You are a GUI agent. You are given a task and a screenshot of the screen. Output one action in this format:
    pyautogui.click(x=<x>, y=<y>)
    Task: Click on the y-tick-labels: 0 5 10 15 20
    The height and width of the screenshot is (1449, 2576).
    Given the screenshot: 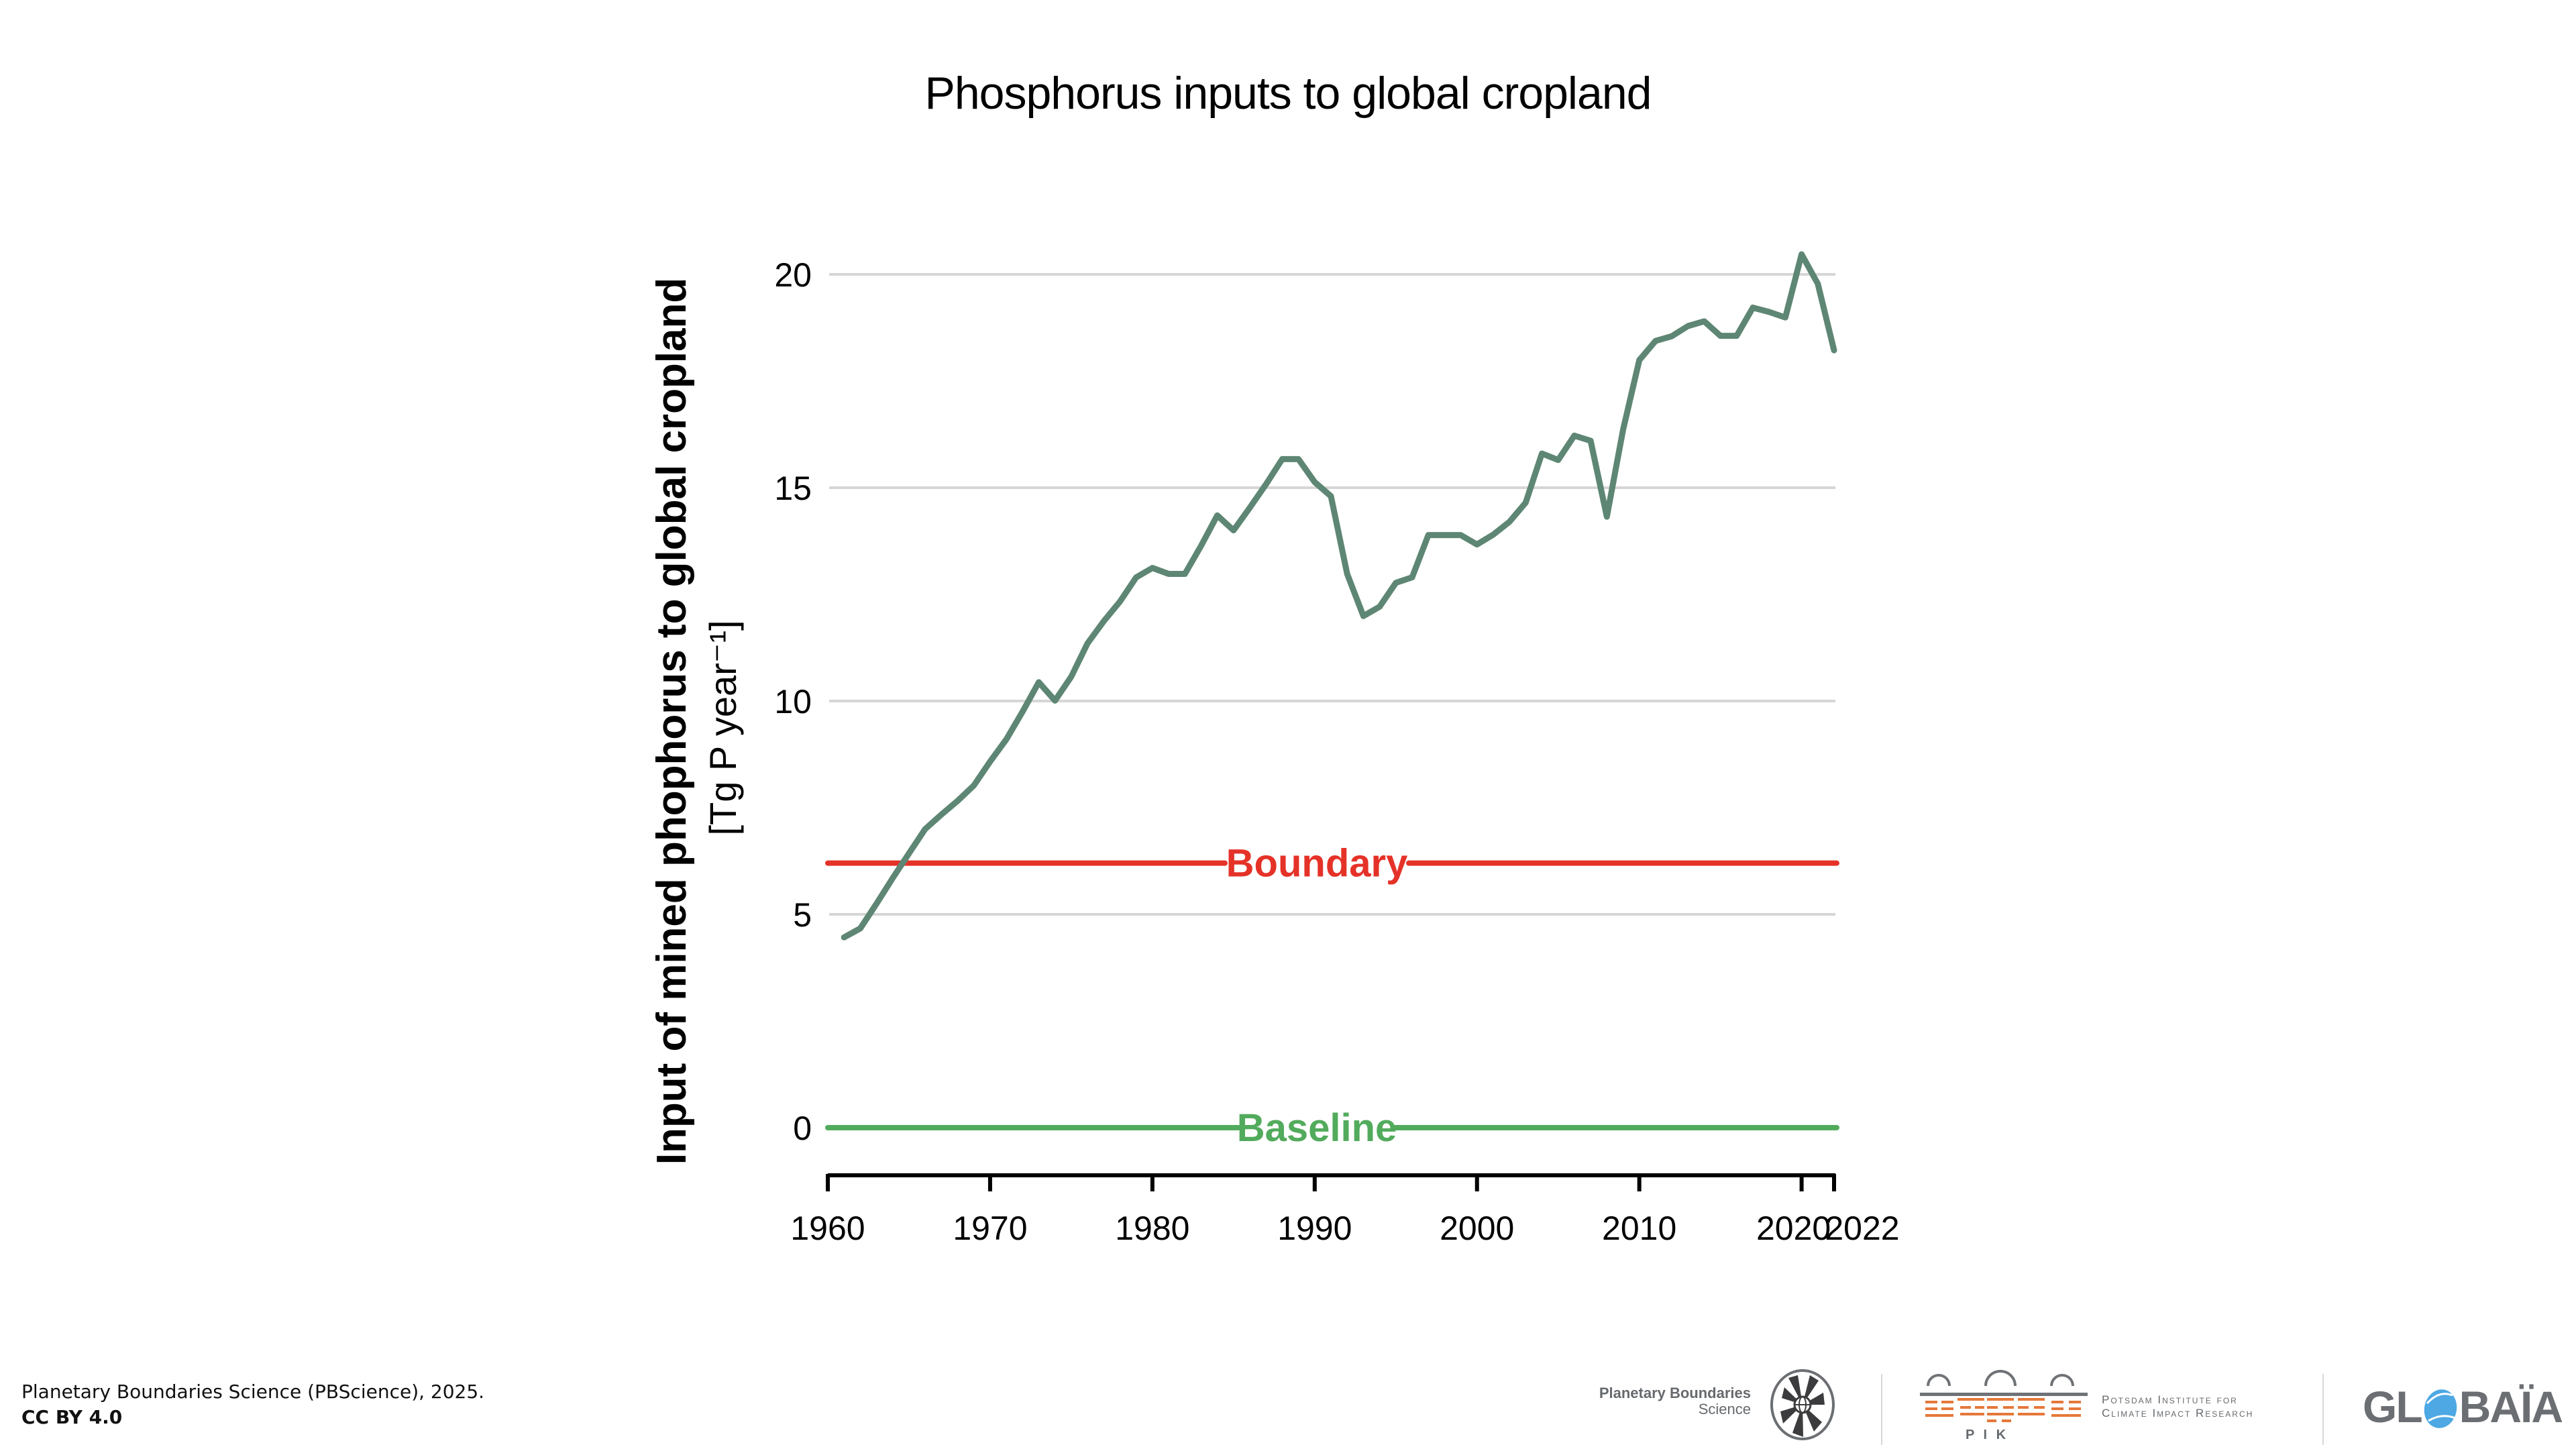 What is the action you would take?
    pyautogui.click(x=793, y=701)
    